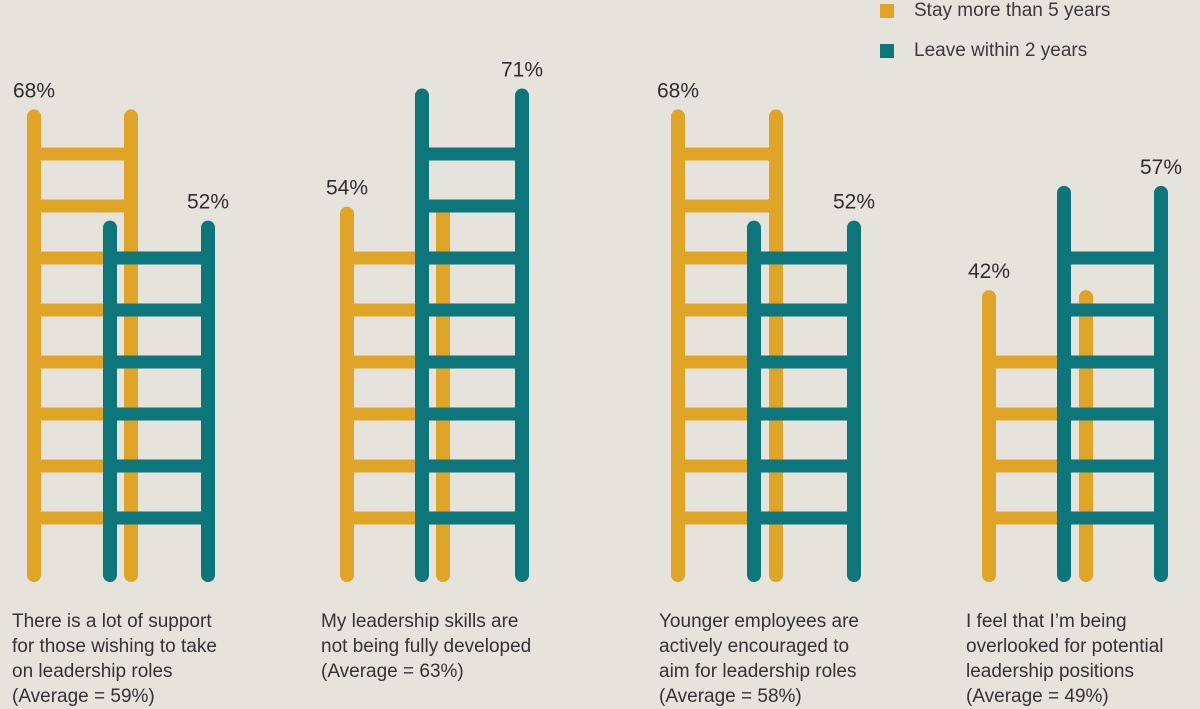  I want to click on ladder-rail-leave-2-right, so click(854, 401).